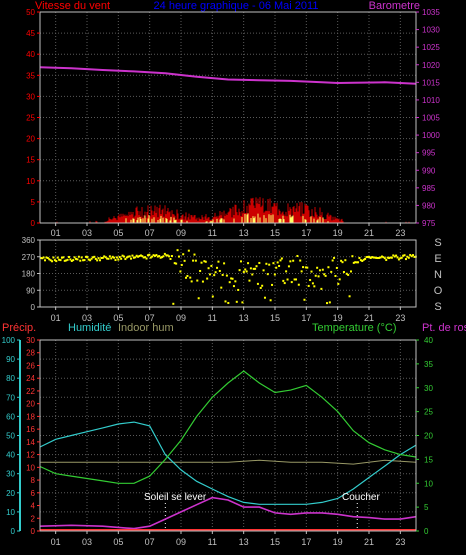 This screenshot has width=466, height=555. I want to click on compass-label: O, so click(438, 291).